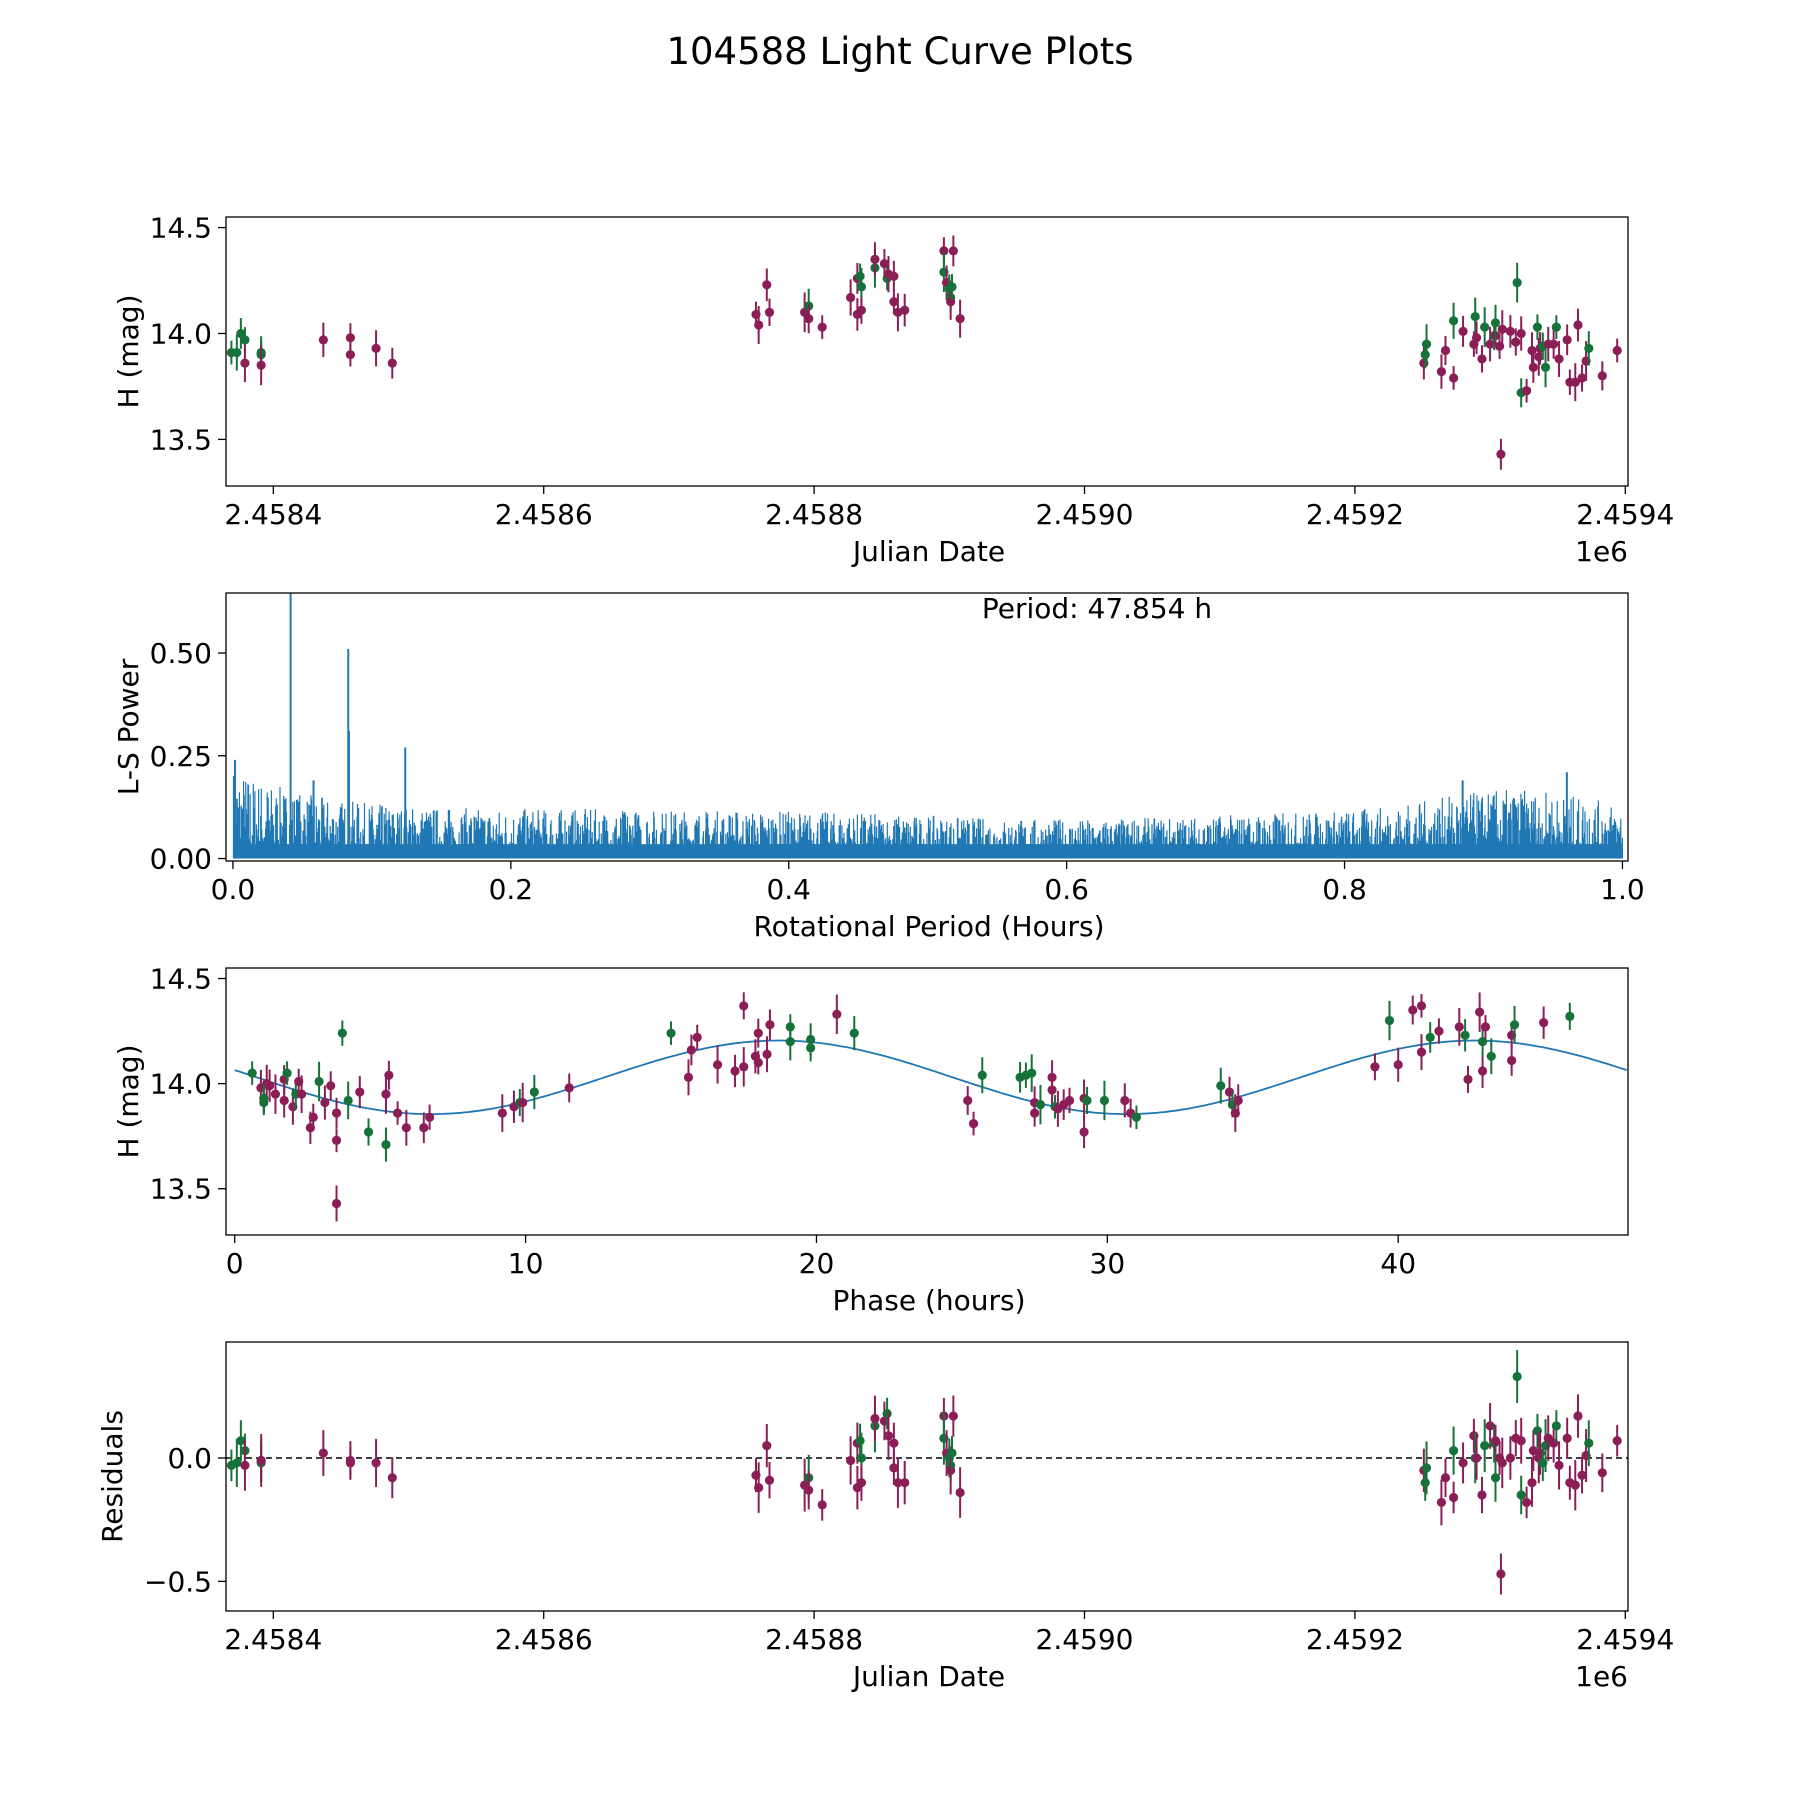 The height and width of the screenshot is (1800, 1800). Describe the element at coordinates (112, 1476) in the screenshot. I see `y-axis-label: Residuals` at that location.